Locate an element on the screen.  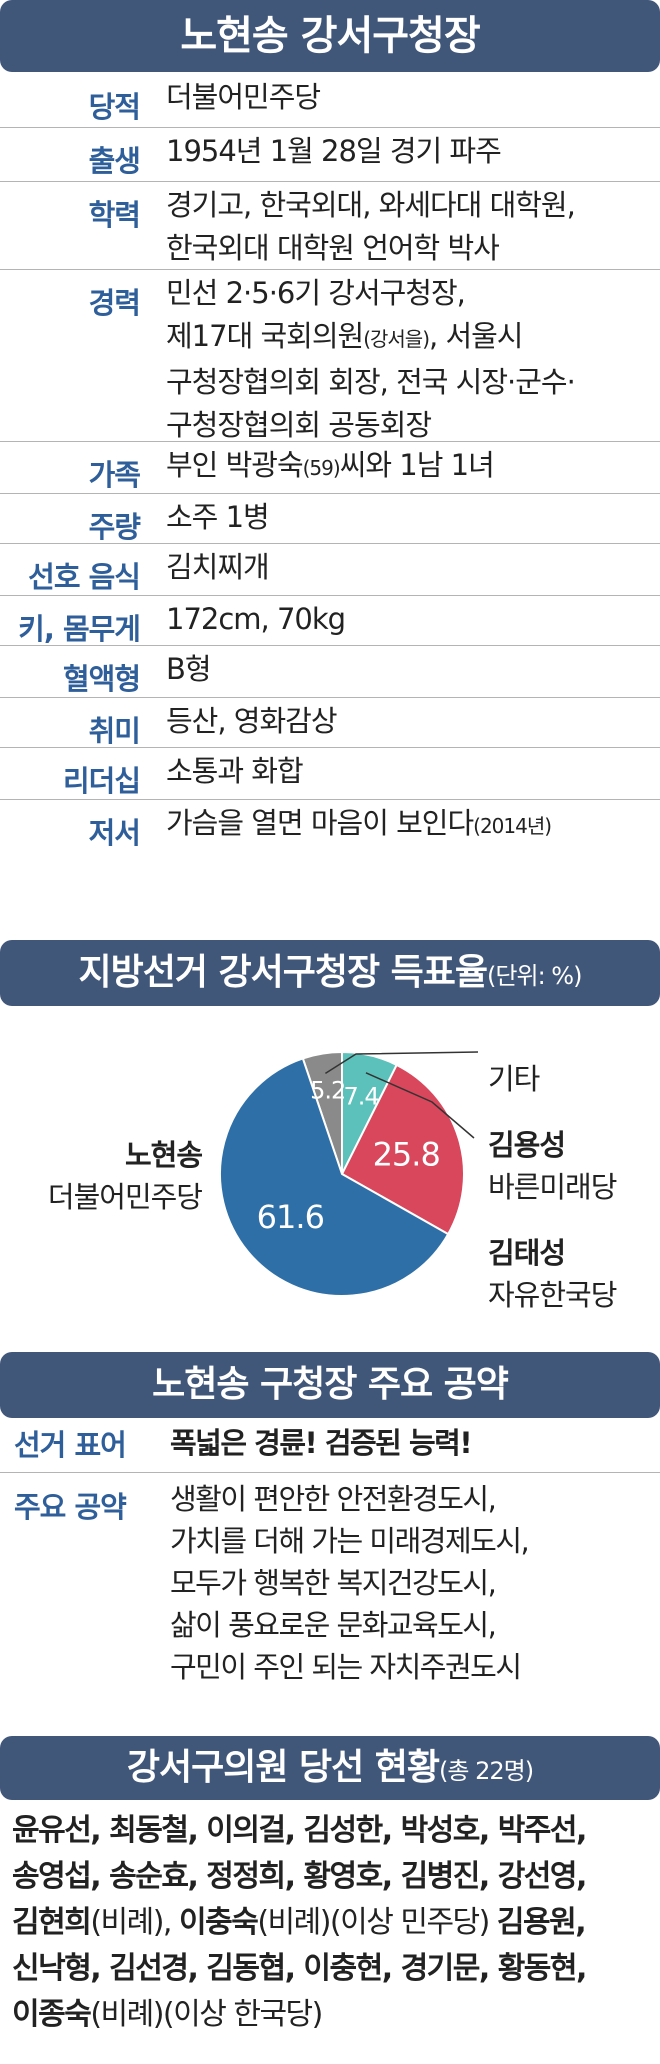
profile-value-line: 구청장협의회 공동회장 is located at coordinates (299, 425).